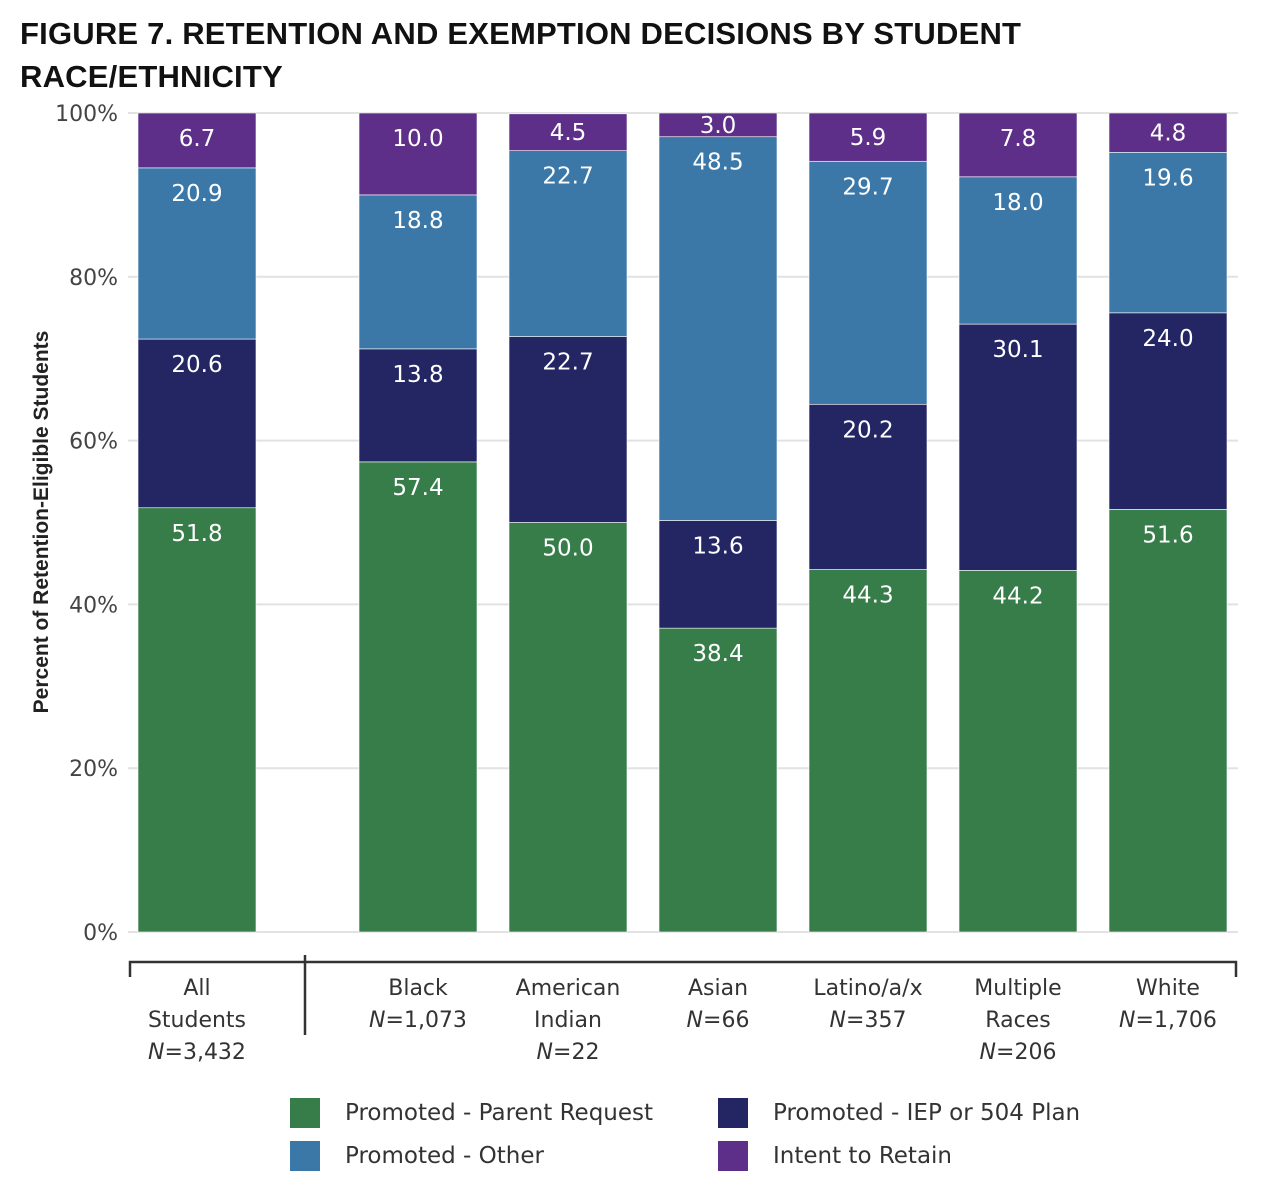  Describe the element at coordinates (567, 549) in the screenshot. I see `data-label: 50.0` at that location.